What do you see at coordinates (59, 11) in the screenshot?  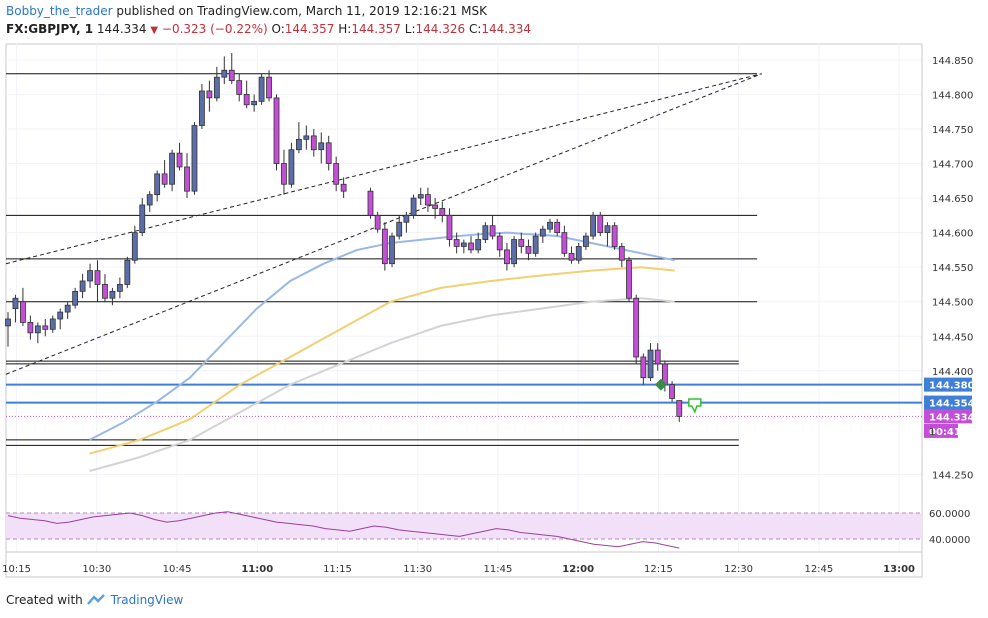 I see `author-link: Bobby_the_trader` at bounding box center [59, 11].